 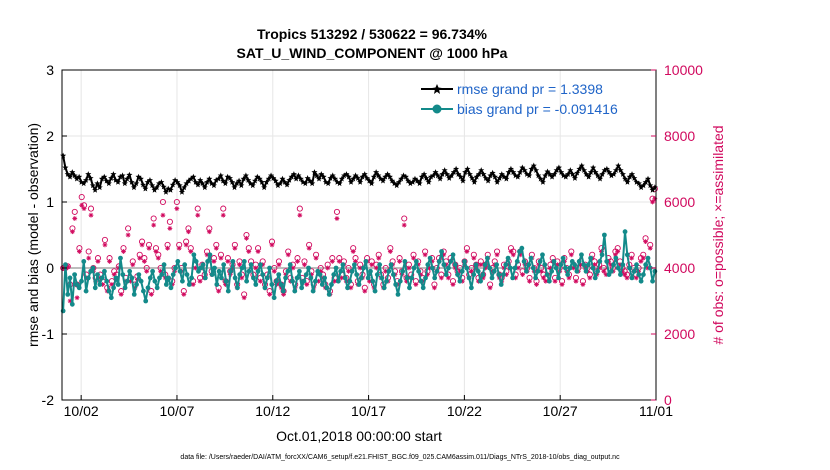 I want to click on bias-series, so click(x=359, y=271).